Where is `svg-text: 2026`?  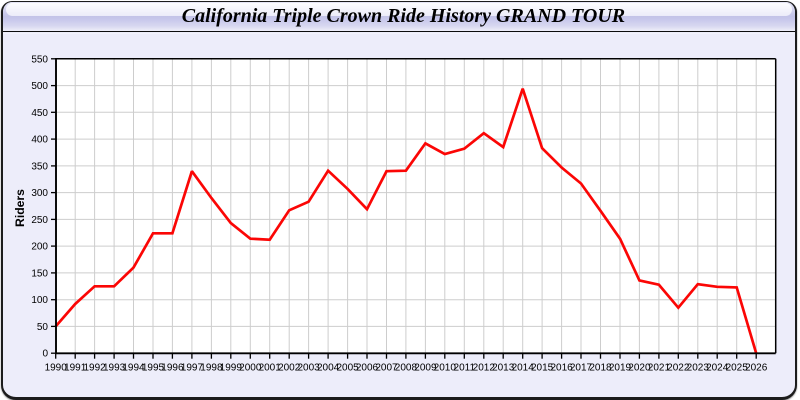 svg-text: 2026 is located at coordinates (756, 368).